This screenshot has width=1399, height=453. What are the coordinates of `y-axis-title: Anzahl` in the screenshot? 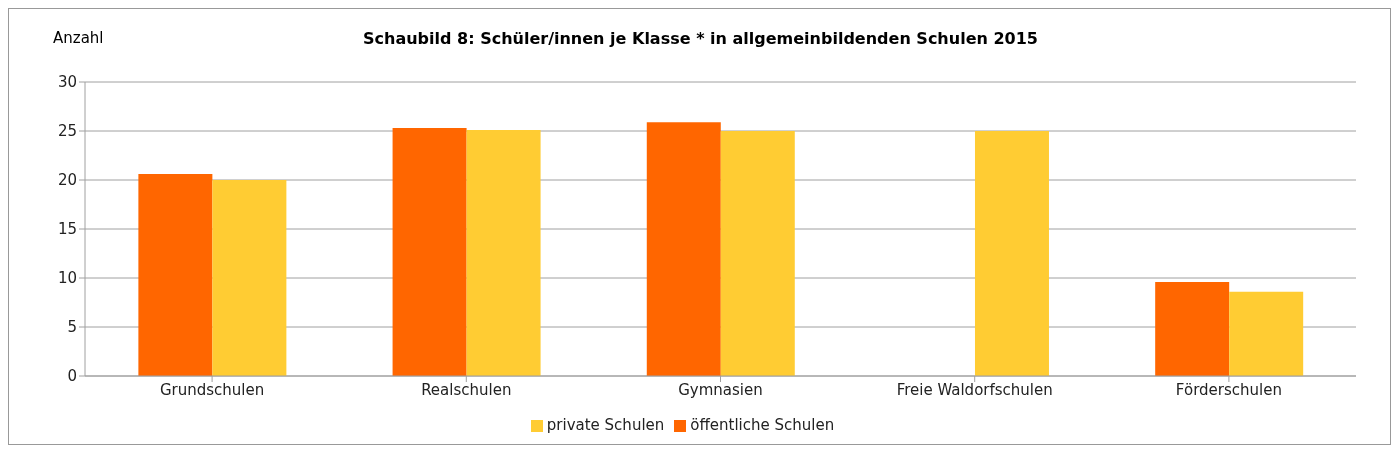 It's located at (78, 38).